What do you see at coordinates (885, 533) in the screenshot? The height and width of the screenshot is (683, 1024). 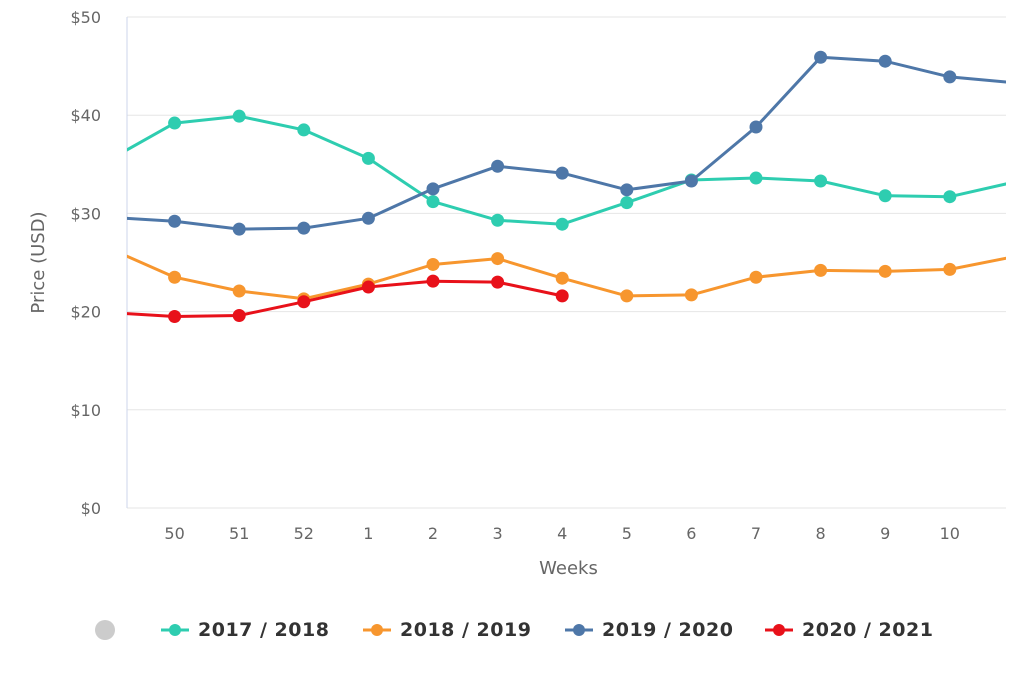 I see `x-tick-label: 9` at bounding box center [885, 533].